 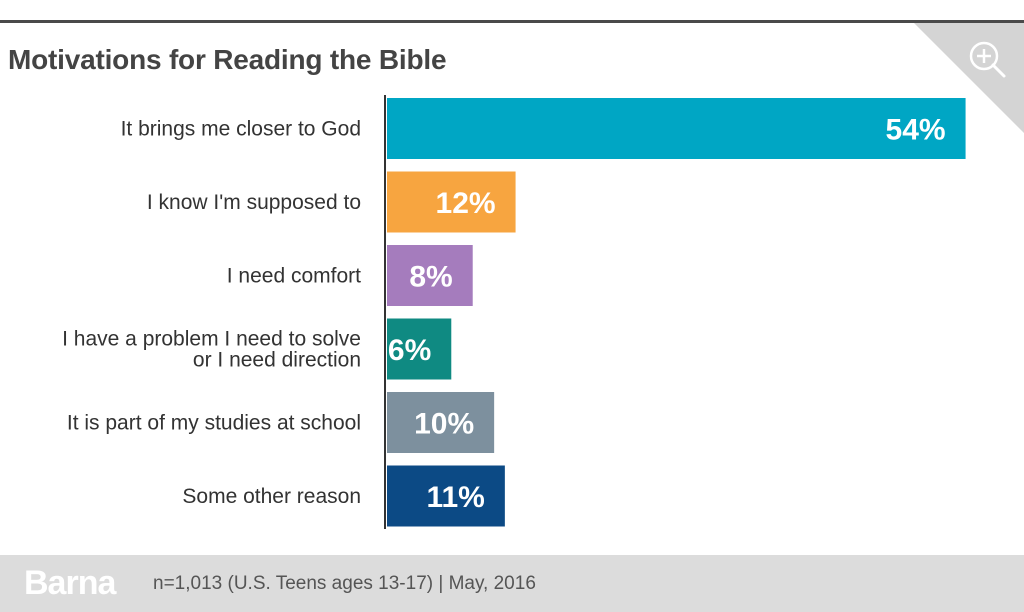 I want to click on bar-value-label-3: 6%, so click(x=409, y=350).